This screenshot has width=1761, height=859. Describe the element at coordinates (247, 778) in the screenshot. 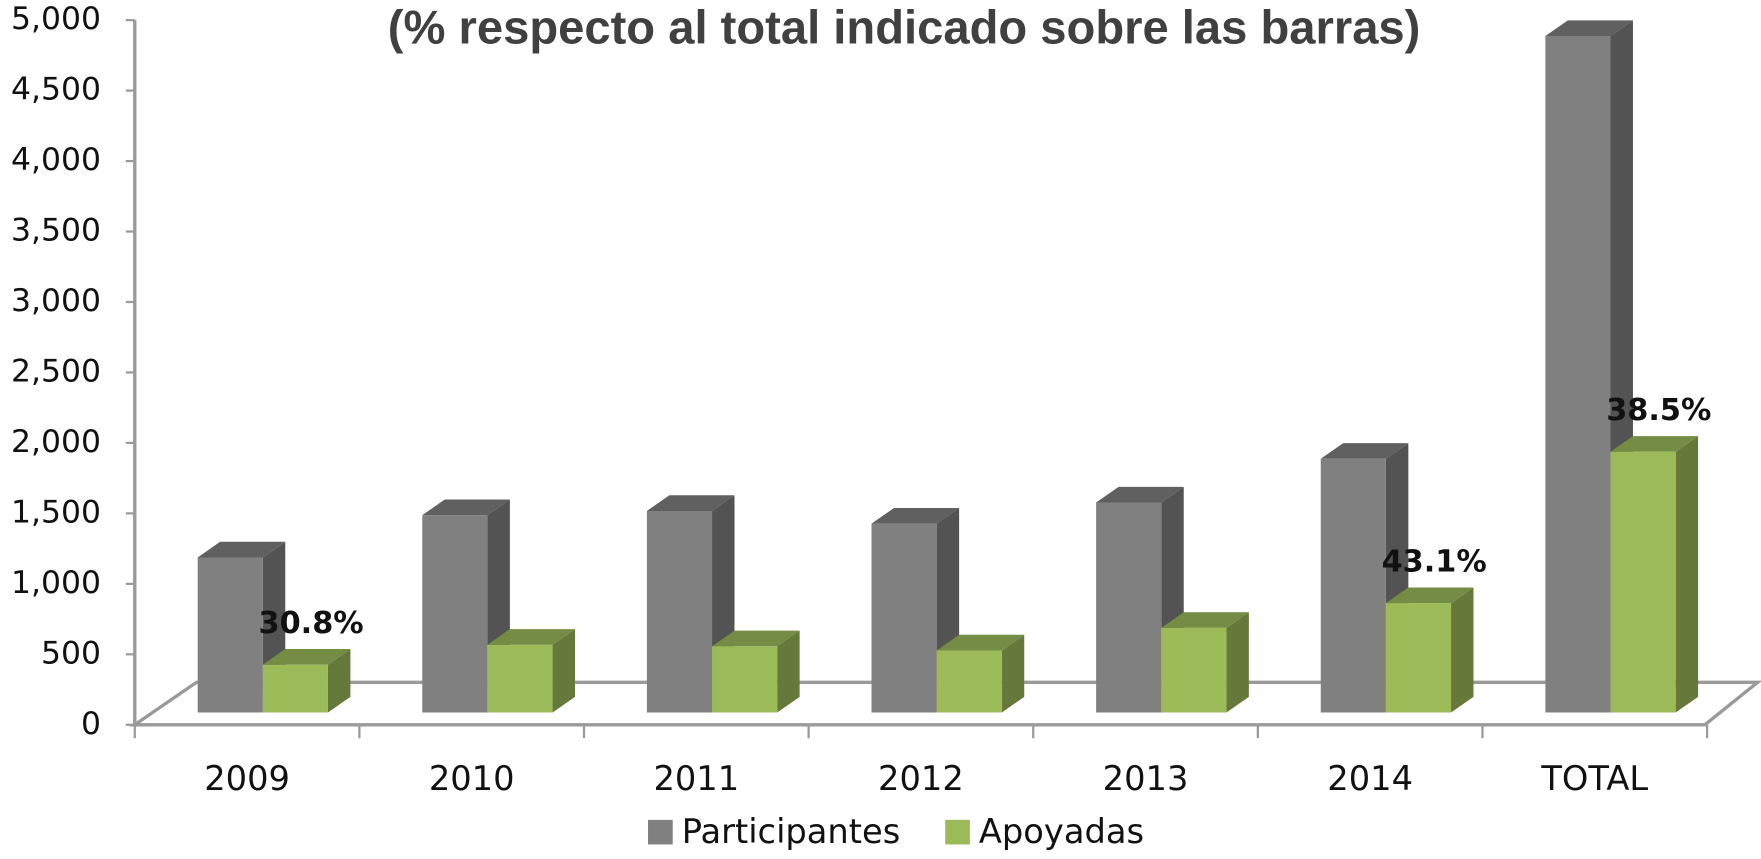

I see `x-tick-label: 2009` at that location.